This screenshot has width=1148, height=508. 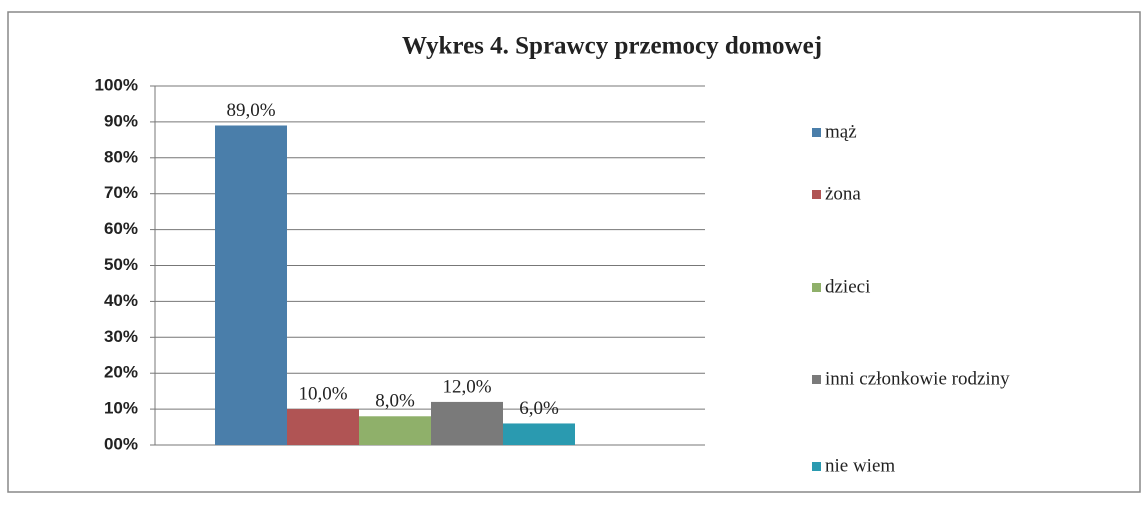 What do you see at coordinates (322, 393) in the screenshot?
I see `data-label: 10,0%` at bounding box center [322, 393].